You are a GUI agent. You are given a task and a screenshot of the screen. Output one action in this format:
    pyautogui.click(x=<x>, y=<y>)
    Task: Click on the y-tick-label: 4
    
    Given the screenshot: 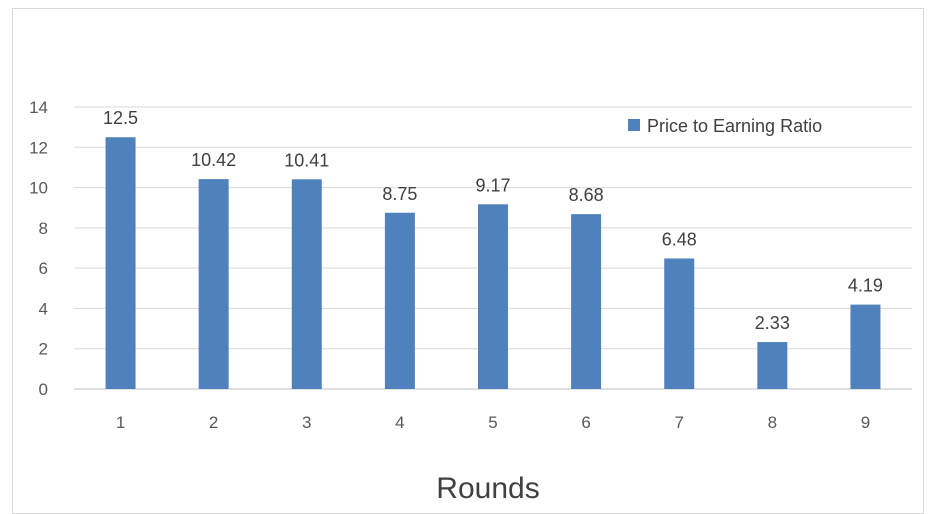 What is the action you would take?
    pyautogui.click(x=43, y=308)
    